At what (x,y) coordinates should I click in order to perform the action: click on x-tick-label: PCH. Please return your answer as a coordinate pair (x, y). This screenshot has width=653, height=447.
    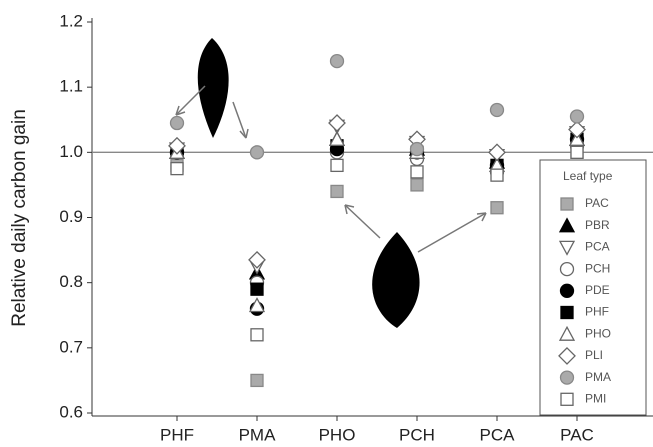
    Looking at the image, I should click on (417, 434).